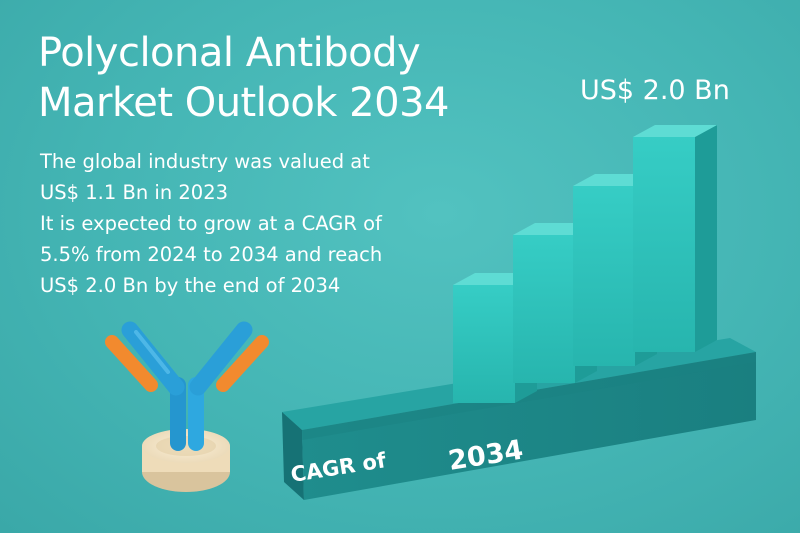 The width and height of the screenshot is (800, 533). Describe the element at coordinates (706, 238) in the screenshot. I see `bar-side-face` at that location.